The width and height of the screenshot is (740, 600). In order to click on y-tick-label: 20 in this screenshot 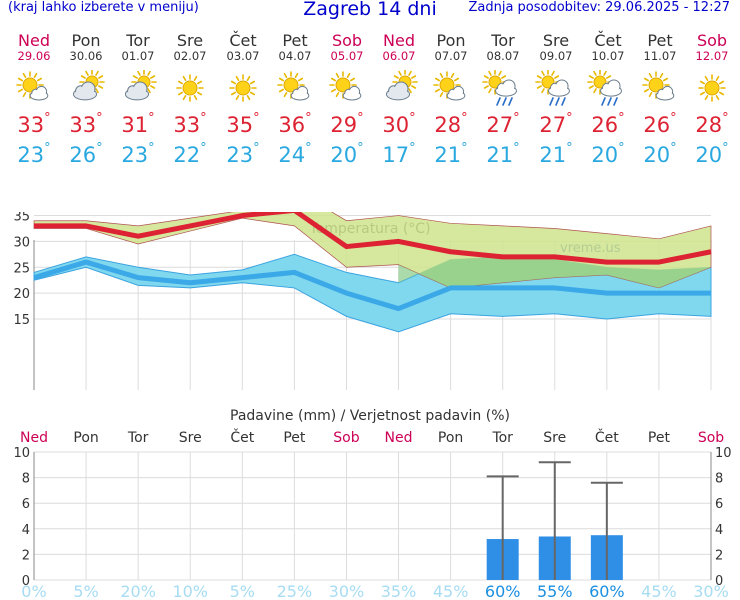, I will do `click(21, 294)`.